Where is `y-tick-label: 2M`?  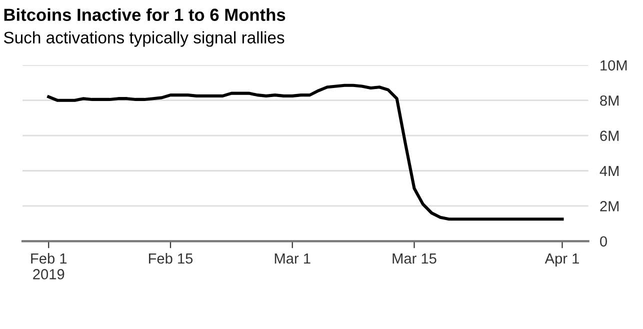
y-tick-label: 2M is located at coordinates (609, 206).